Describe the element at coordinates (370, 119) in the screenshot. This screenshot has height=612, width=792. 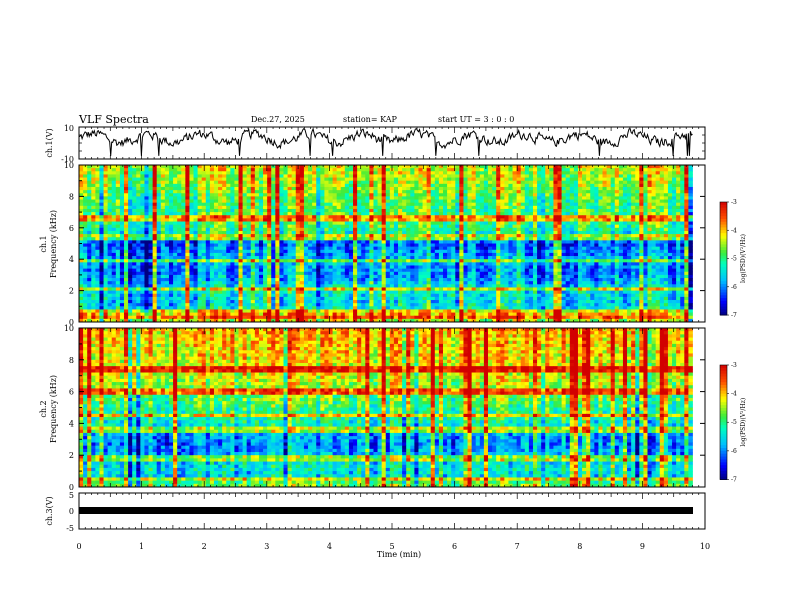
I see `station-label: station= KAP` at that location.